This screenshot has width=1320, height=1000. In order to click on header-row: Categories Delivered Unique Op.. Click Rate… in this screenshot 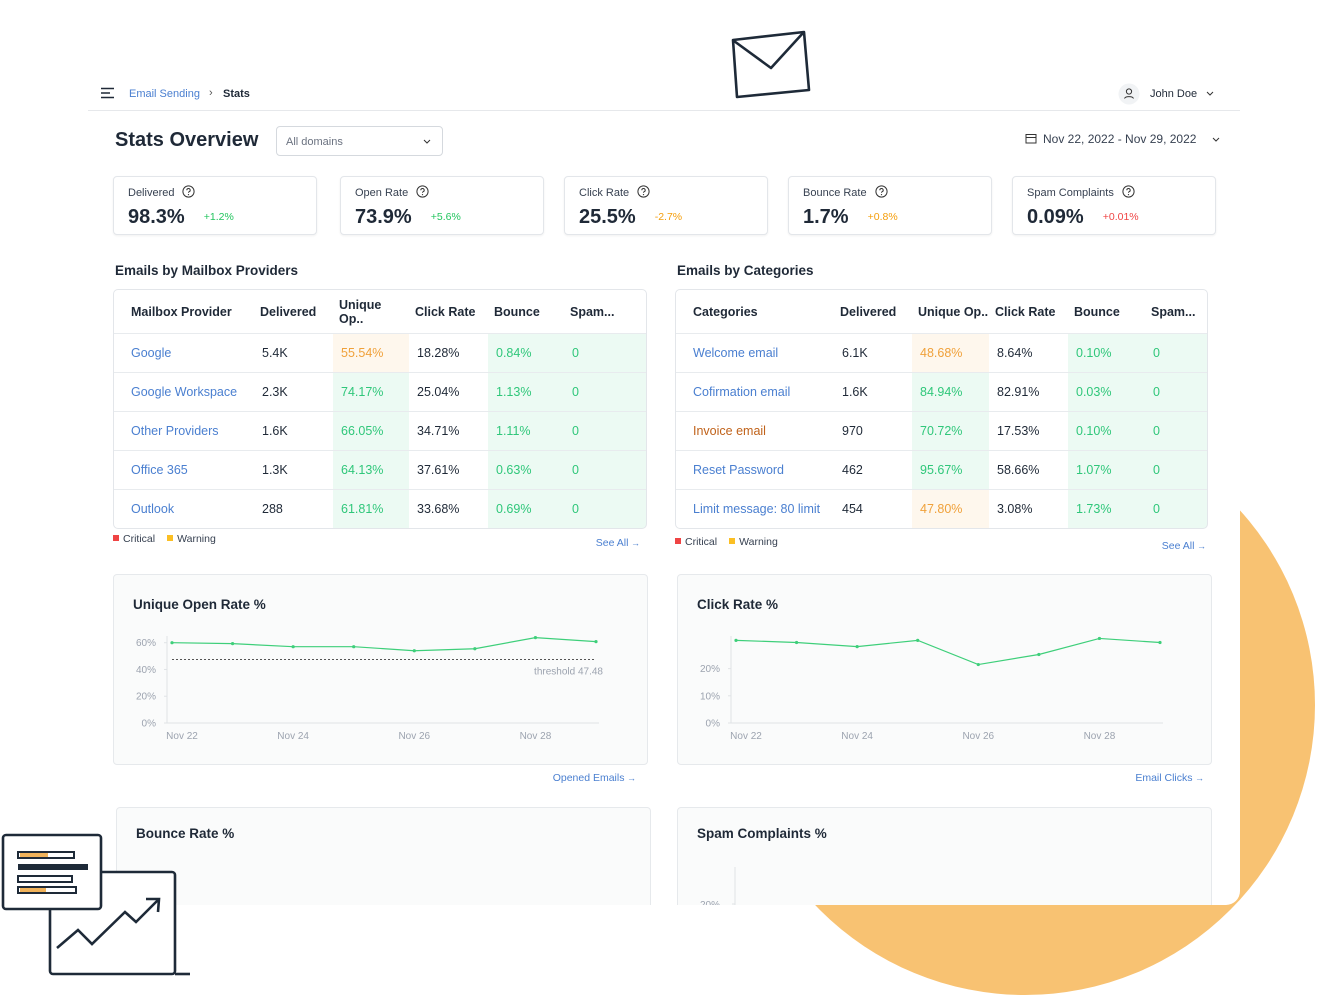, I will do `click(941, 312)`.